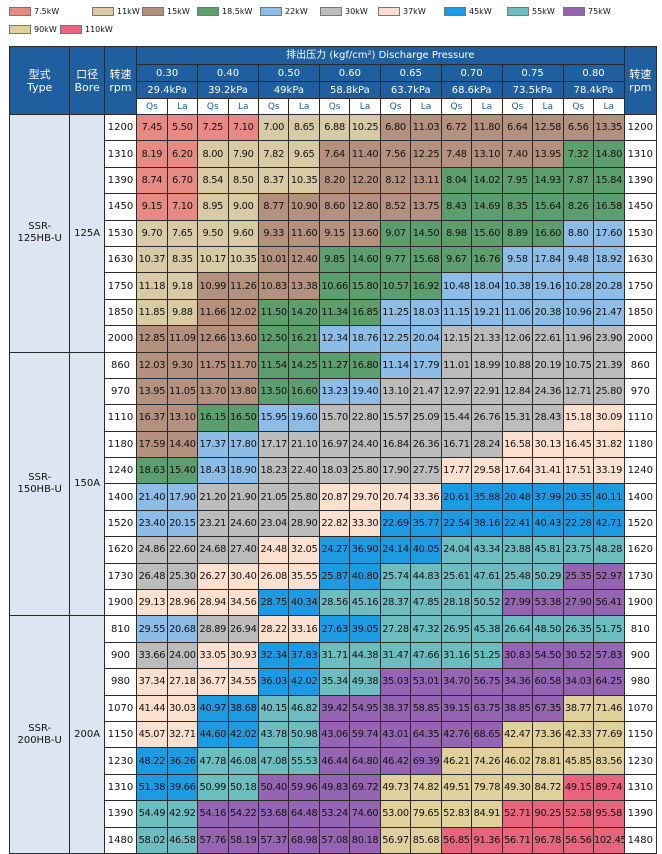 This screenshot has height=854, width=662. What do you see at coordinates (395, 444) in the screenshot?
I see `qs-value: 16.84` at bounding box center [395, 444].